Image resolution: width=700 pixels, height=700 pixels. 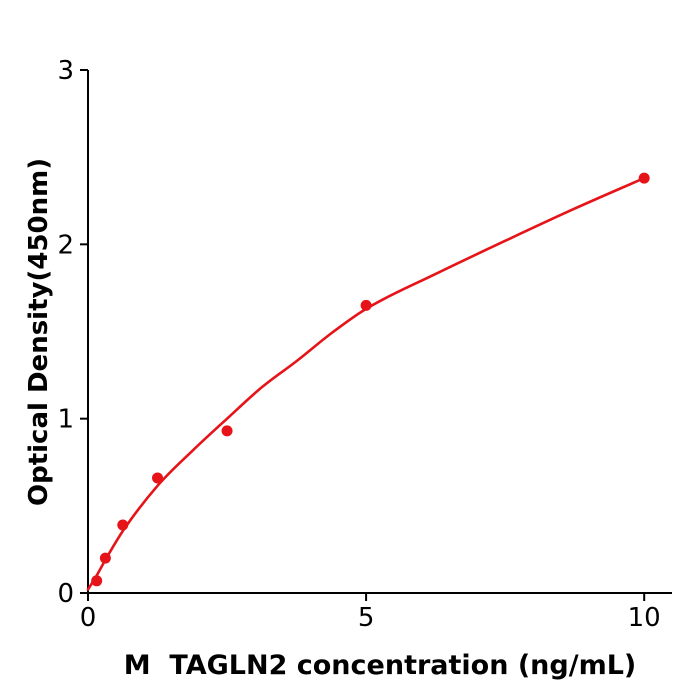 What do you see at coordinates (65, 245) in the screenshot?
I see `y-tick-label: 2` at bounding box center [65, 245].